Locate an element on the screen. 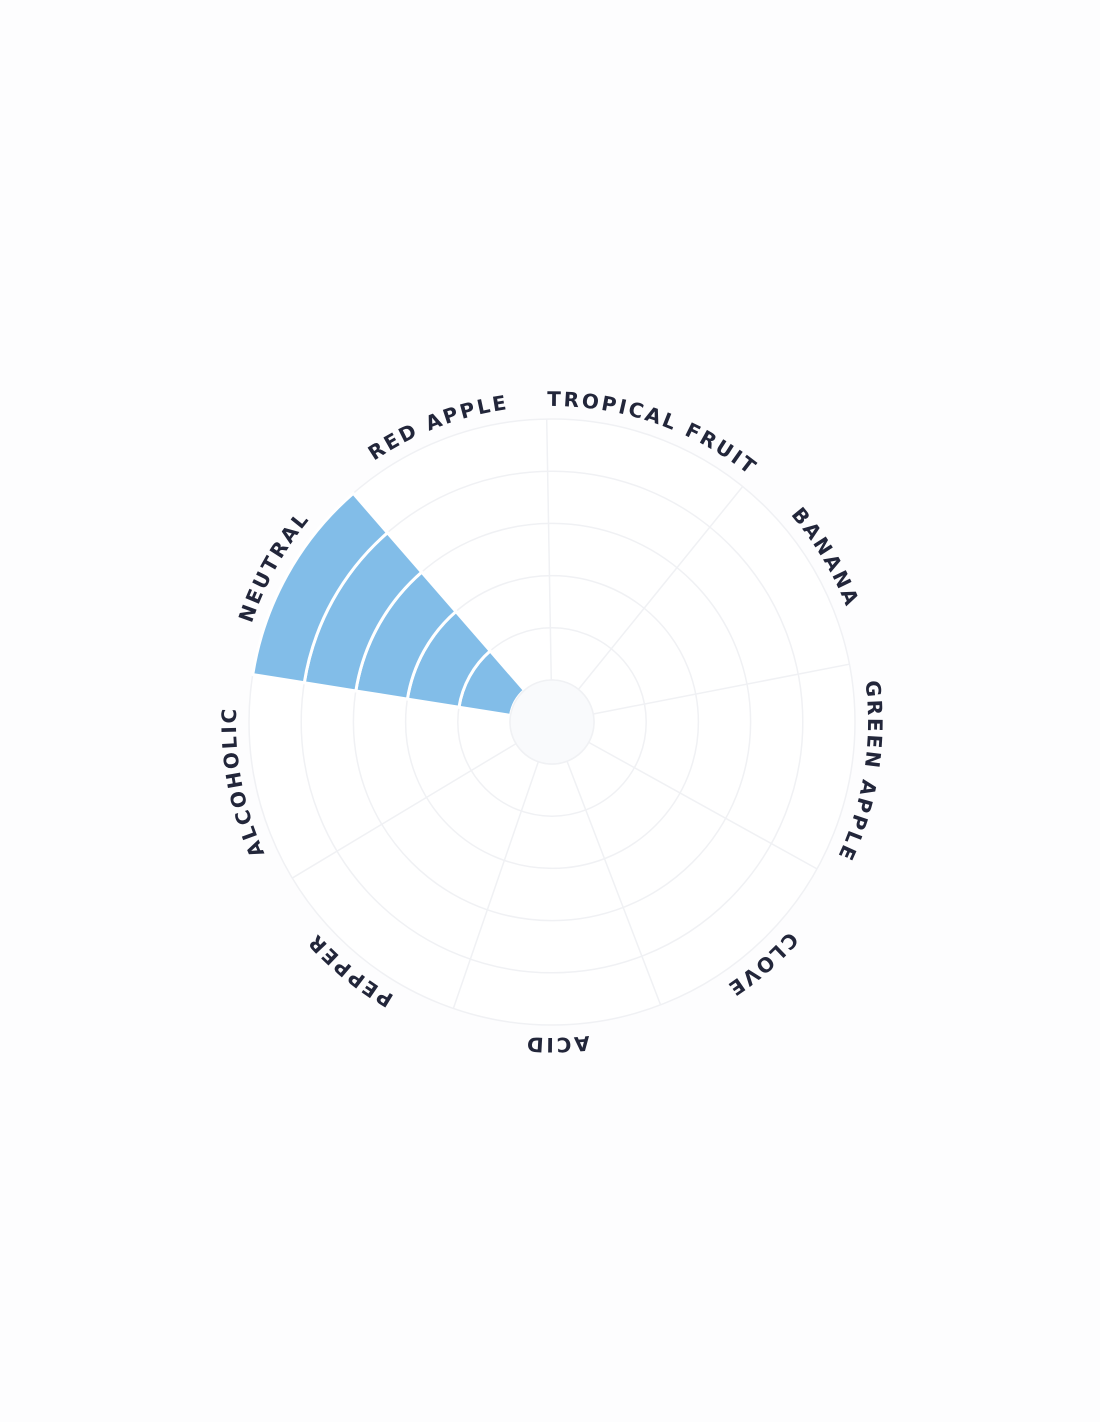  center-hole is located at coordinates (552, 722).